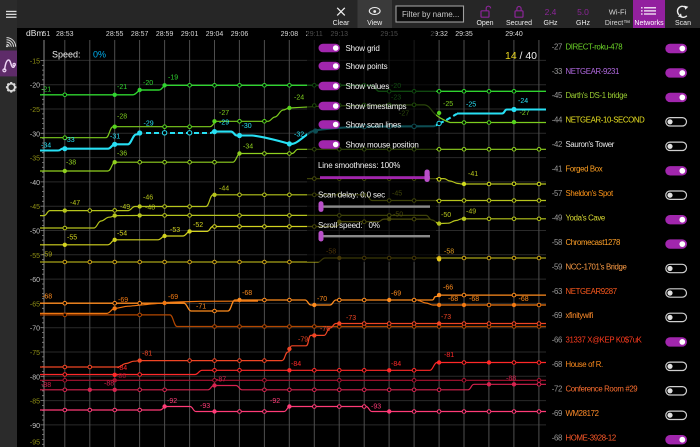 Image resolution: width=700 pixels, height=447 pixels. I want to click on svg-text: Chromecast1278, so click(593, 242).